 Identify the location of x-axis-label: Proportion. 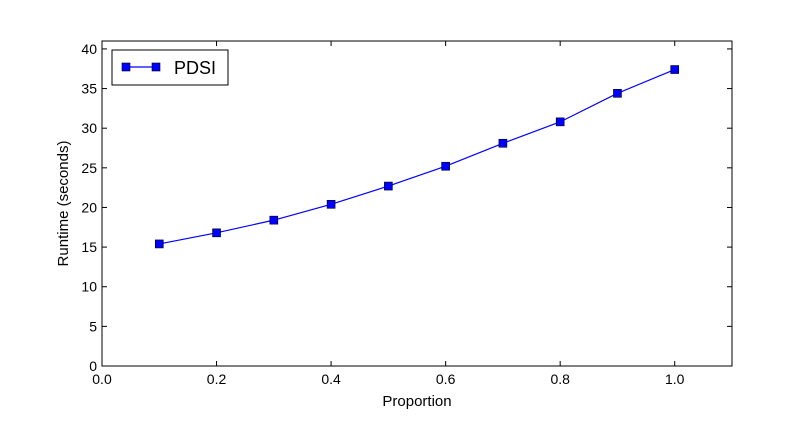
(416, 401).